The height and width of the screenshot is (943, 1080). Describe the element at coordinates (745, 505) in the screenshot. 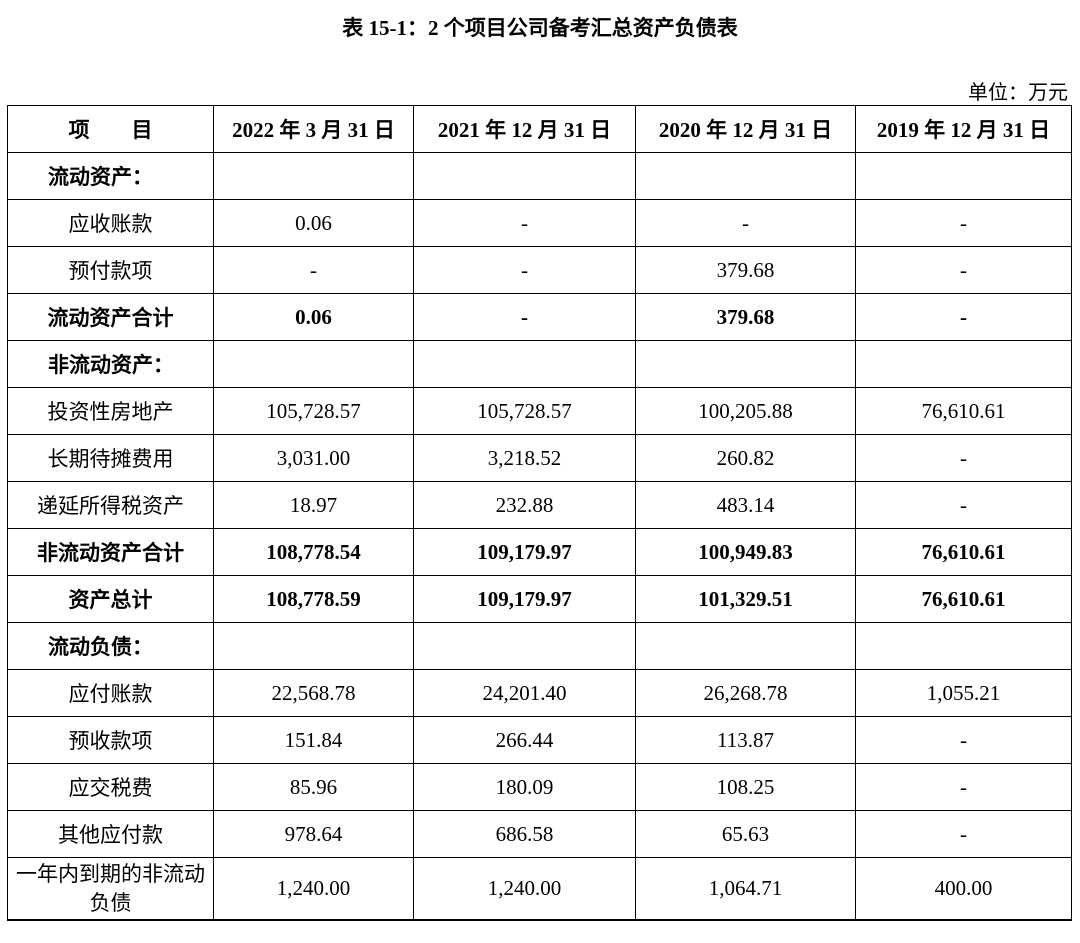

I see `value-cell: 483.14` at that location.